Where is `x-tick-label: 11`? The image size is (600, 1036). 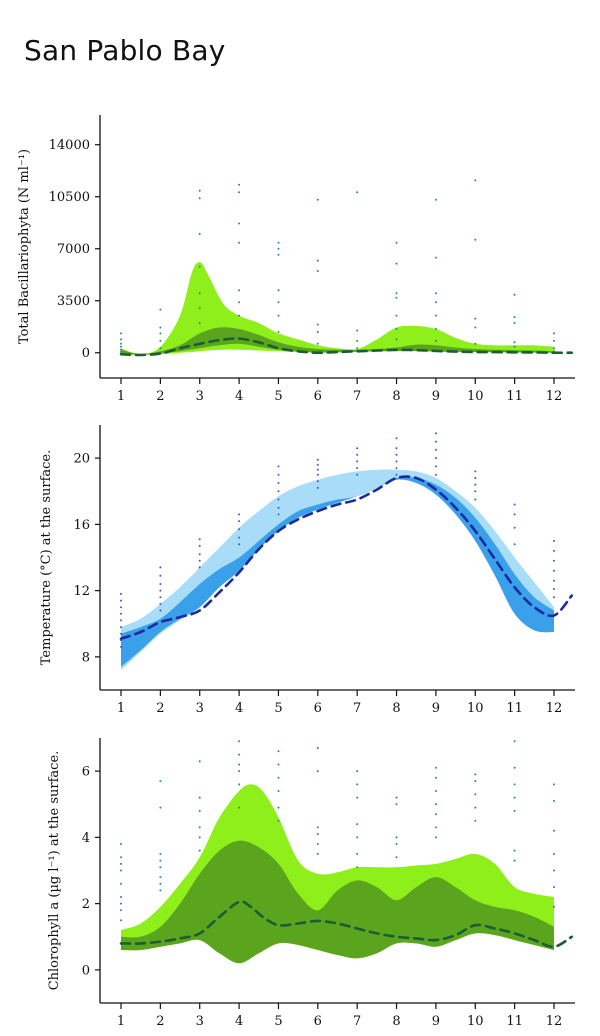 x-tick-label: 11 is located at coordinates (514, 708).